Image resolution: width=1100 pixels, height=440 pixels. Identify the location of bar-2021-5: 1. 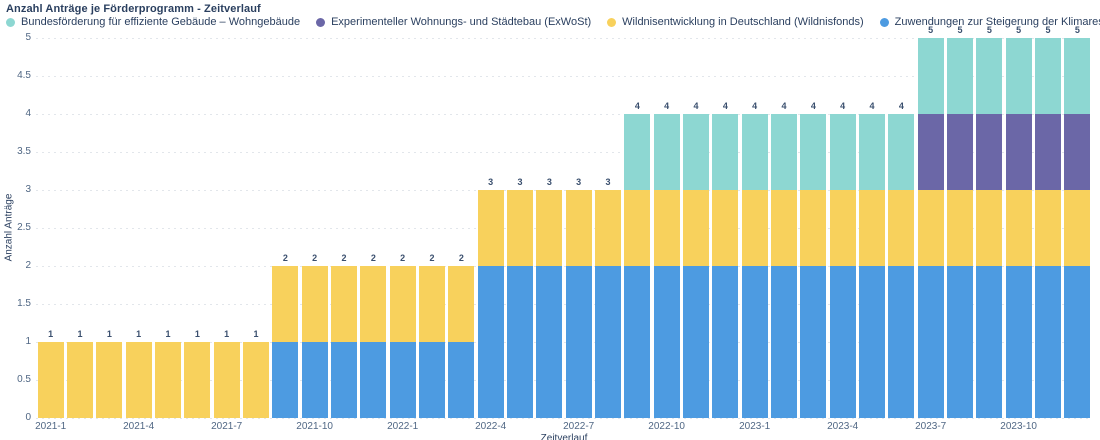
(167, 228).